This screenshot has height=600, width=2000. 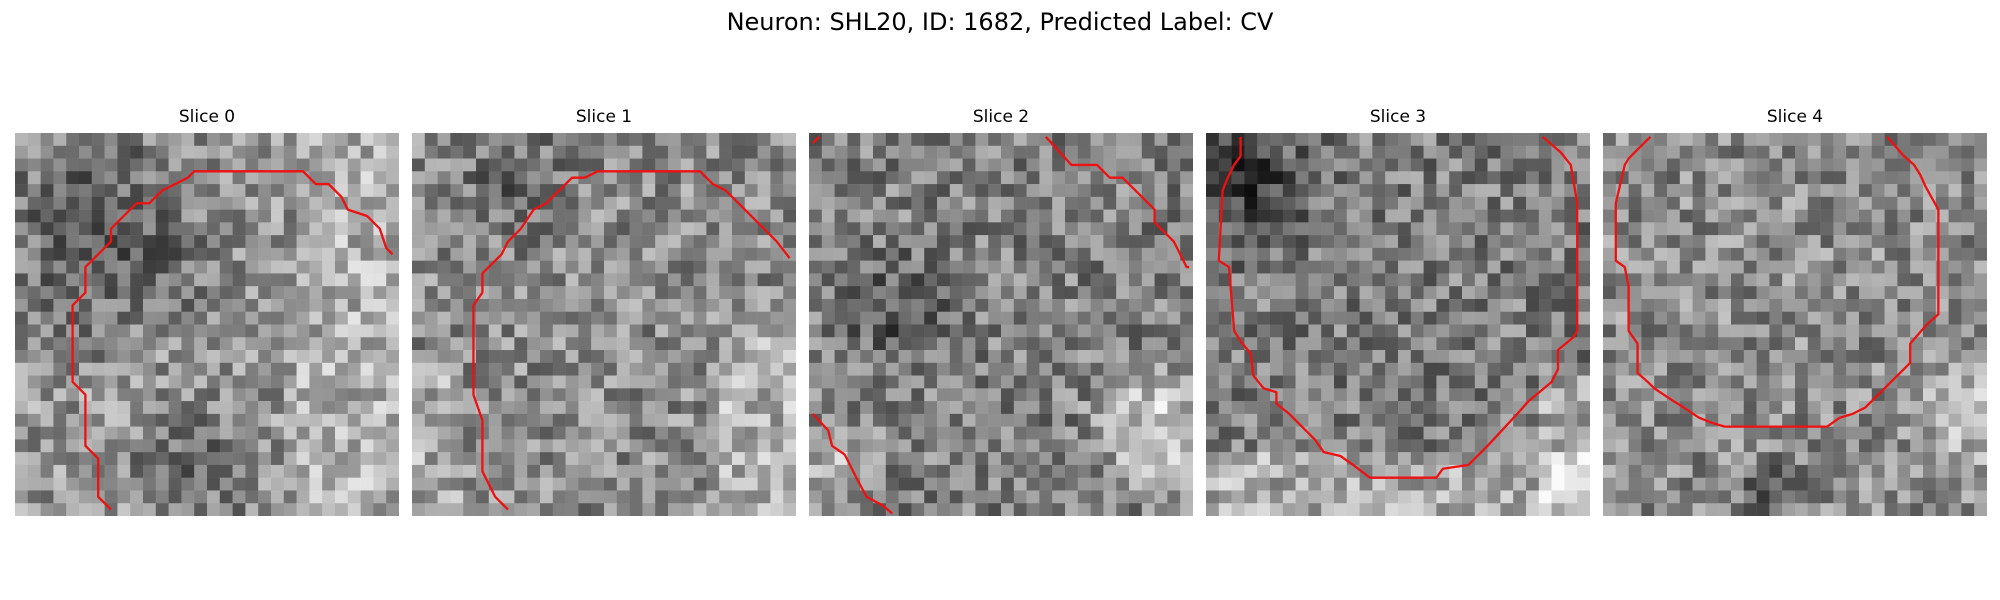 I want to click on slice-panel-0: Slice 0, so click(x=207, y=311).